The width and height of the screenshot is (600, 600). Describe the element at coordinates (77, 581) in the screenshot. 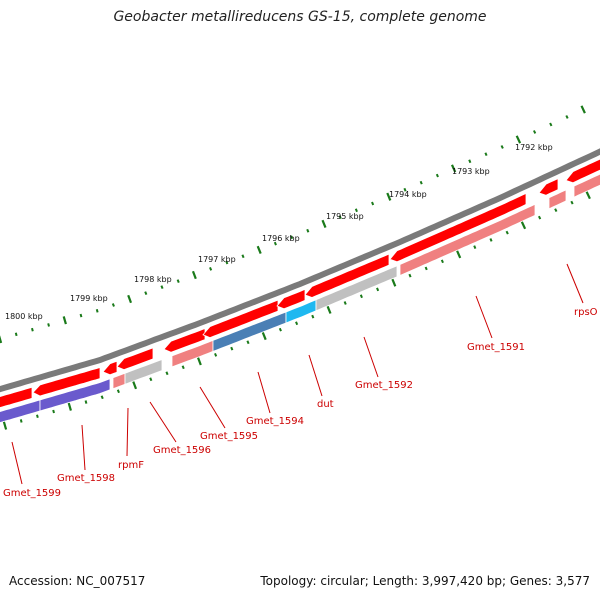

I see `accession-text: Accession: NC_007517` at that location.